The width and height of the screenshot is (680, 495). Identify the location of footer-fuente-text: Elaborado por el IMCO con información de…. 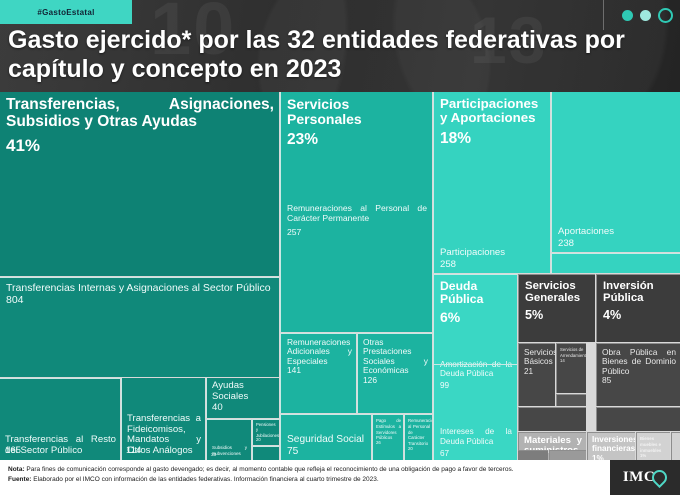
(205, 480).